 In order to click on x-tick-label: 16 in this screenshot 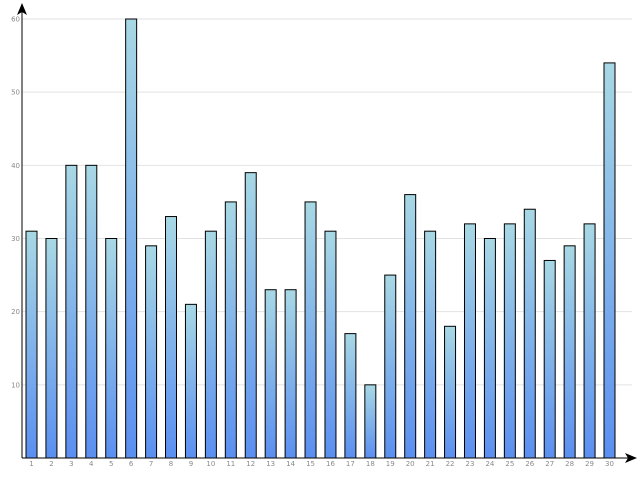, I will do `click(330, 464)`.